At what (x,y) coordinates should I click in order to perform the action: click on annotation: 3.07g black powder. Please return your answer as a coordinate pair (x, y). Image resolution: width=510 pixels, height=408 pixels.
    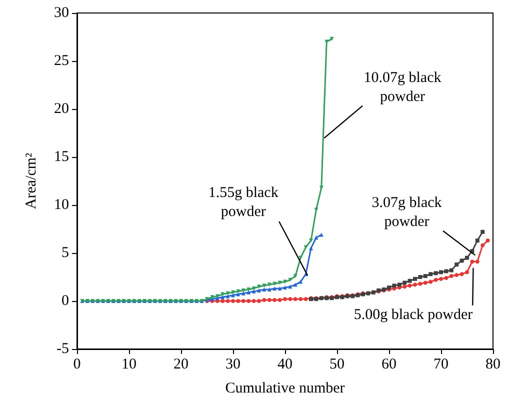
    Looking at the image, I should click on (406, 213).